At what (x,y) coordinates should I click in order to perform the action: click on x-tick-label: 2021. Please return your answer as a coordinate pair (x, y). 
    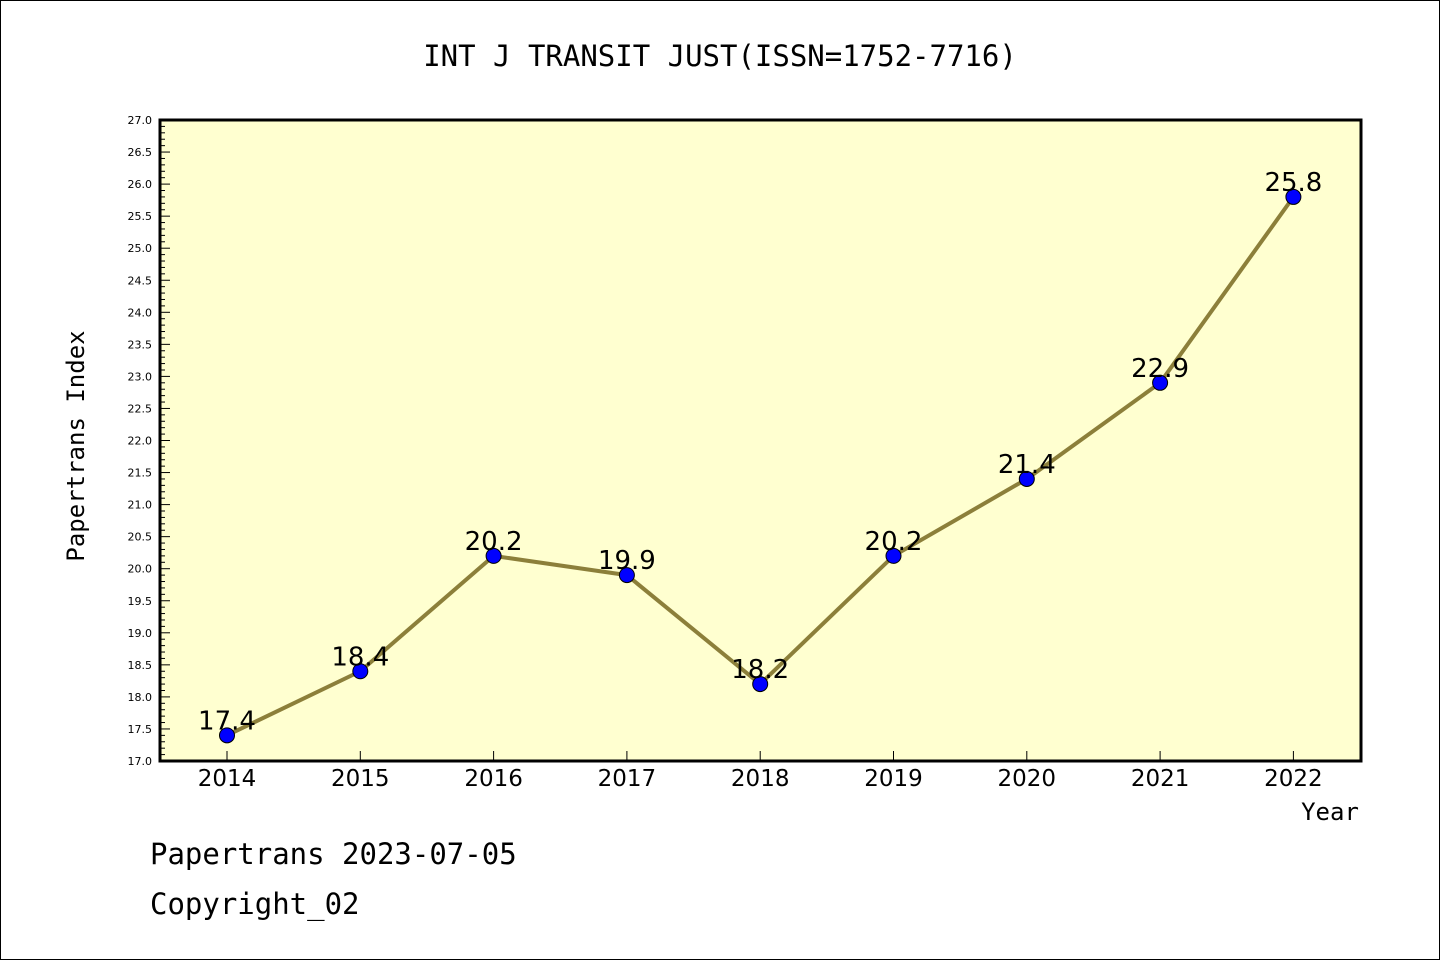
    Looking at the image, I should click on (1160, 779).